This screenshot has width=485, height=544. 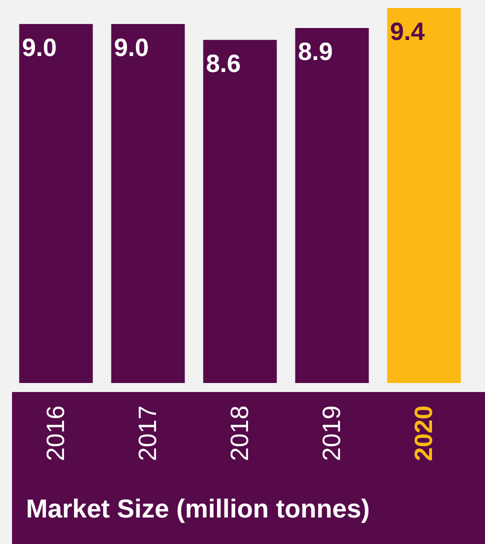 What do you see at coordinates (240, 434) in the screenshot?
I see `x-tick-label: 2018` at bounding box center [240, 434].